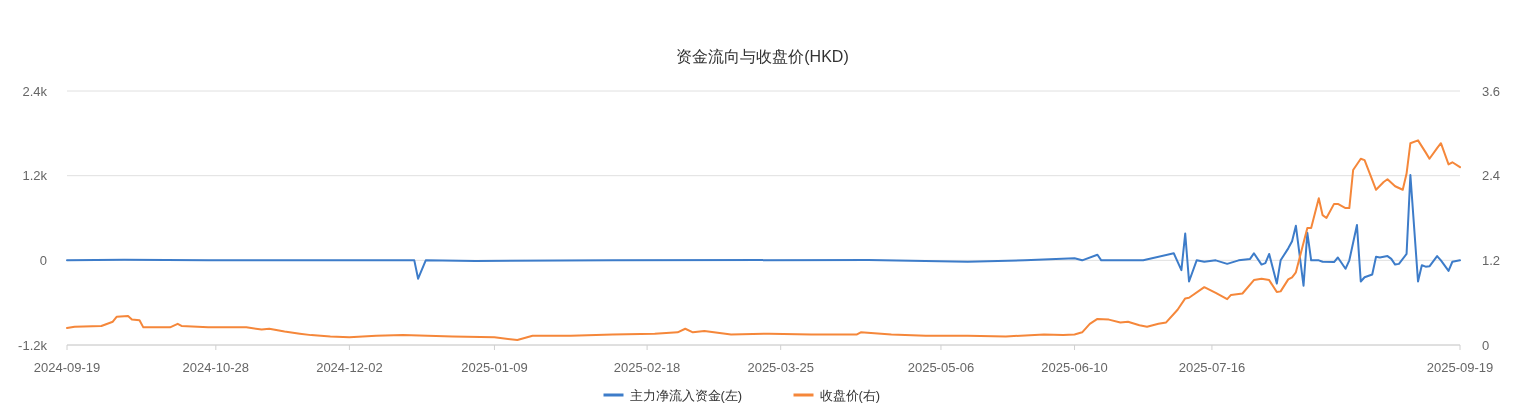 Image resolution: width=1515 pixels, height=416 pixels. Describe the element at coordinates (35, 91) in the screenshot. I see `y-tick-label: 2.4k` at that location.